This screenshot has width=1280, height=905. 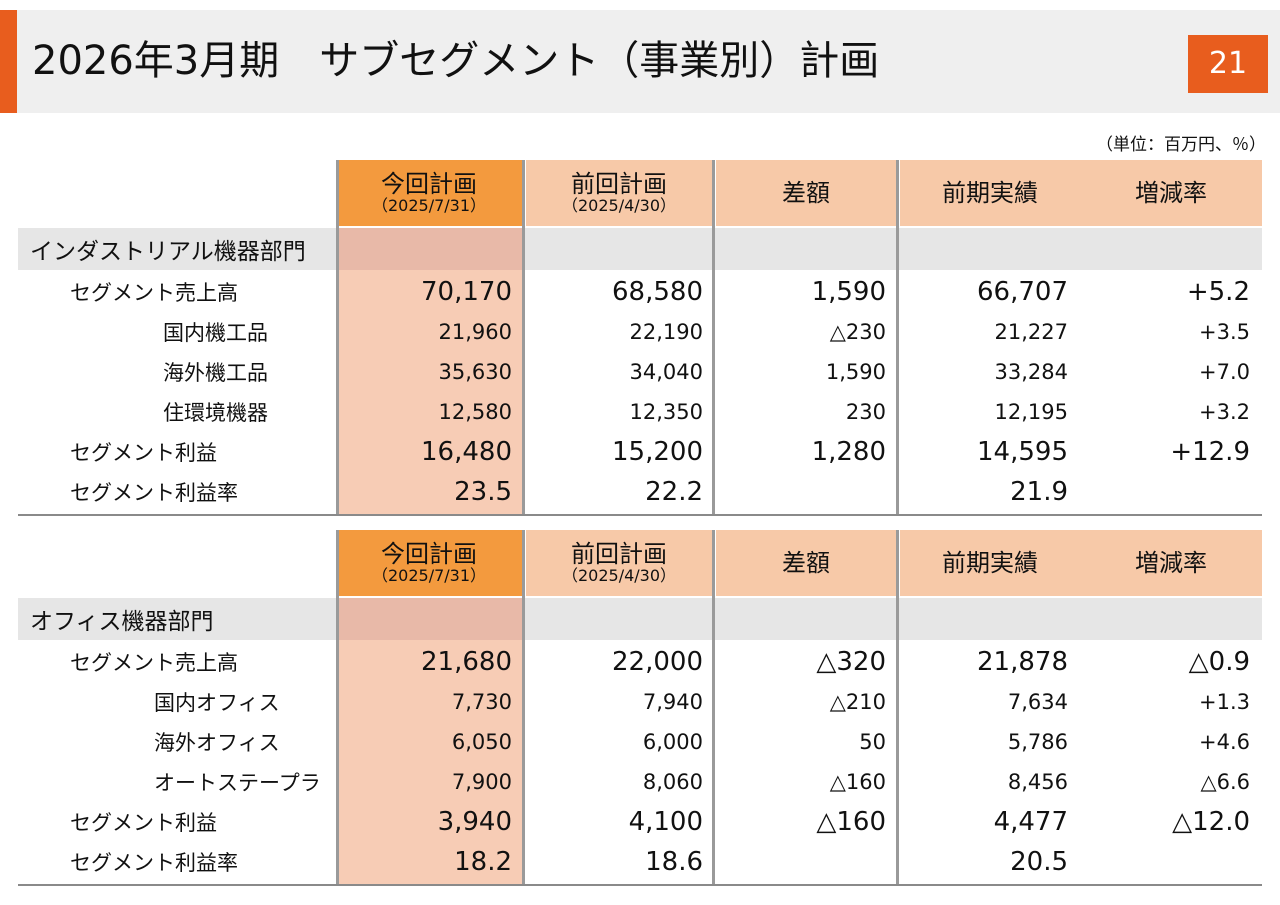 I want to click on section-title-row: オフィス機器部門, so click(x=640, y=619).